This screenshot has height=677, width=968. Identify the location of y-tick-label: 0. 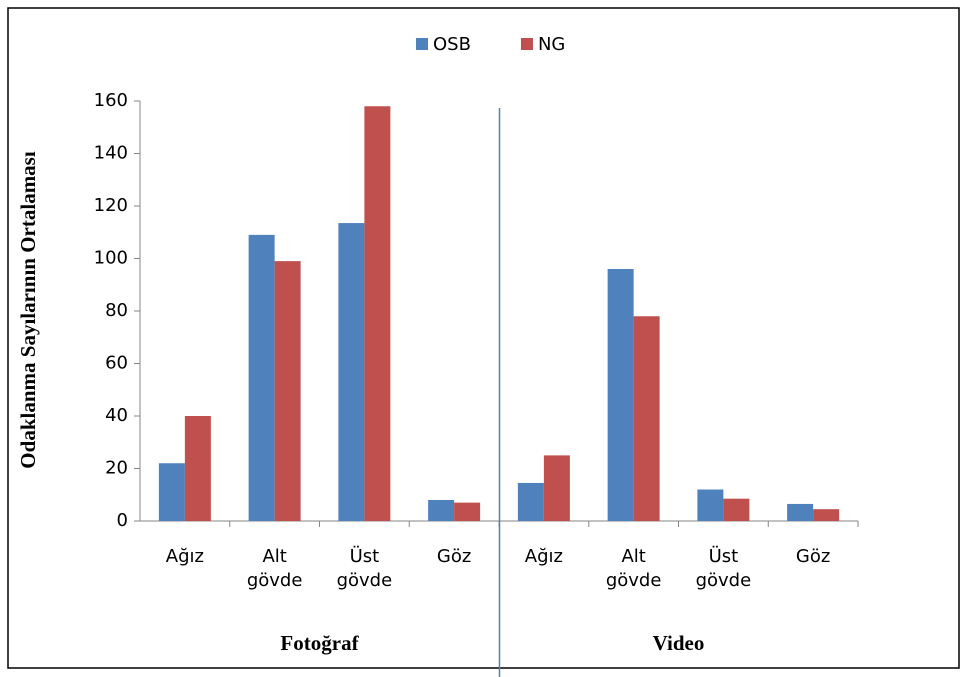
(122, 520).